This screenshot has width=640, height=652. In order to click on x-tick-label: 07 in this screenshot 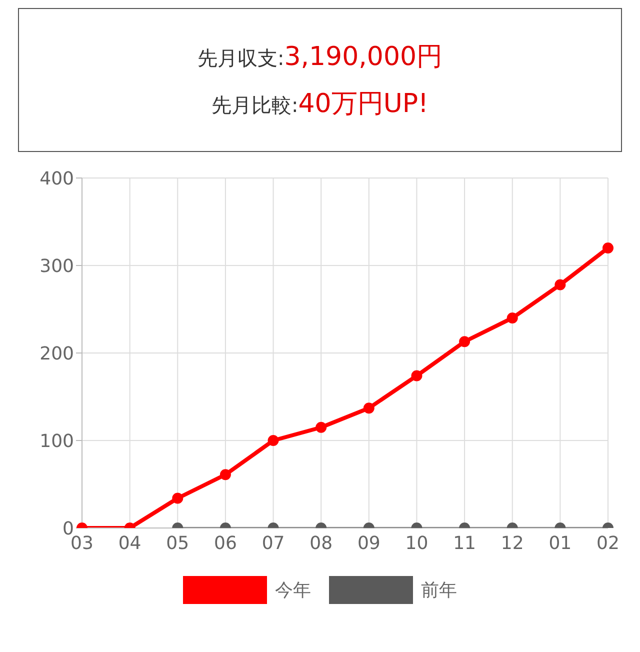, I will do `click(273, 543)`.